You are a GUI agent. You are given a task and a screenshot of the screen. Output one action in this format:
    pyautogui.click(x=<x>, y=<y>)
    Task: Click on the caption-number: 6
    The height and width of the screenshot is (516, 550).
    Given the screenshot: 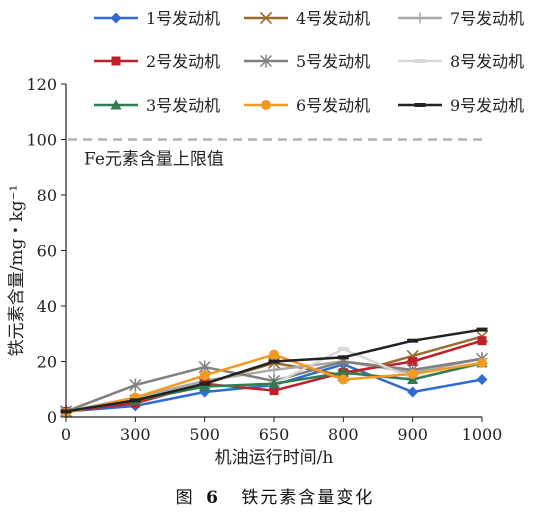 What is the action you would take?
    pyautogui.click(x=213, y=498)
    